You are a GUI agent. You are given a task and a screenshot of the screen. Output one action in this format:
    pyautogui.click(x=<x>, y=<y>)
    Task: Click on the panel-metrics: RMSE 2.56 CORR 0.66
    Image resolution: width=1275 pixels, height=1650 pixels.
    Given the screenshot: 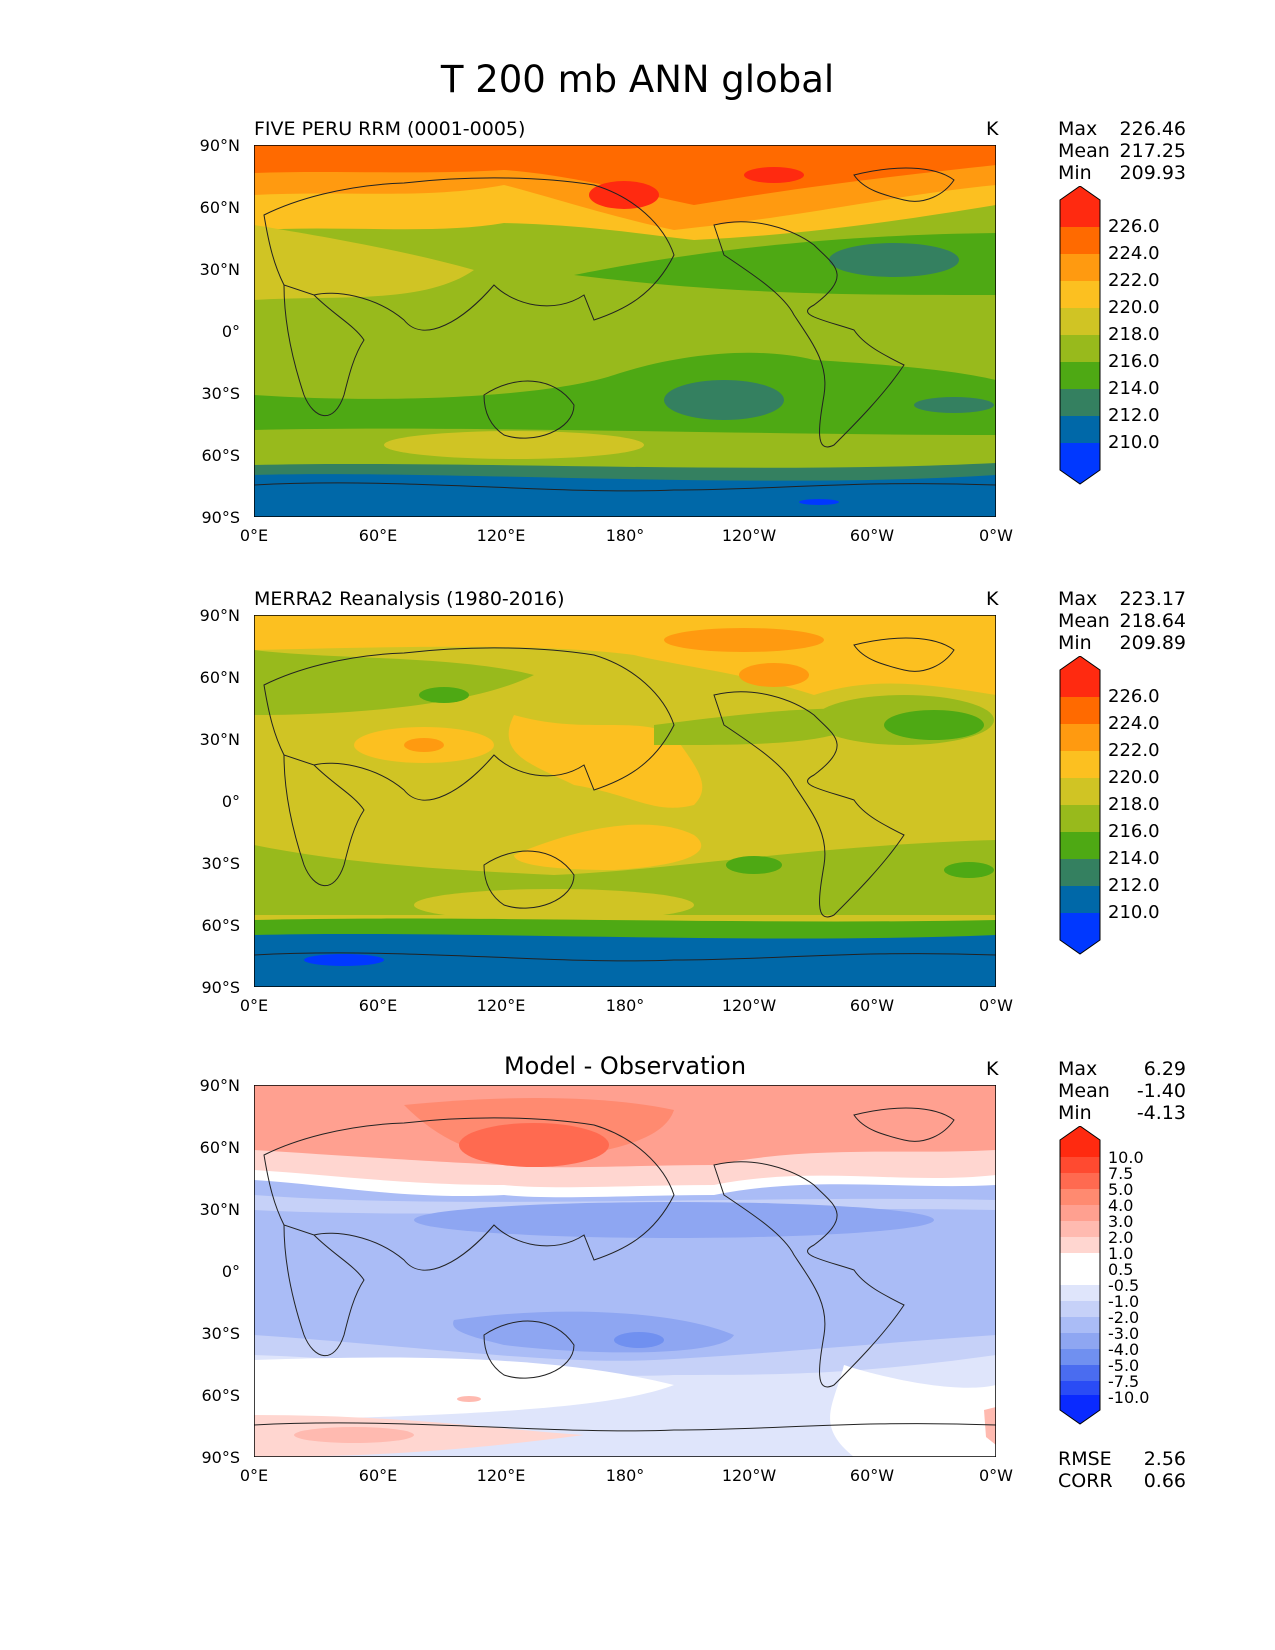 What is the action you would take?
    pyautogui.click(x=1122, y=1470)
    